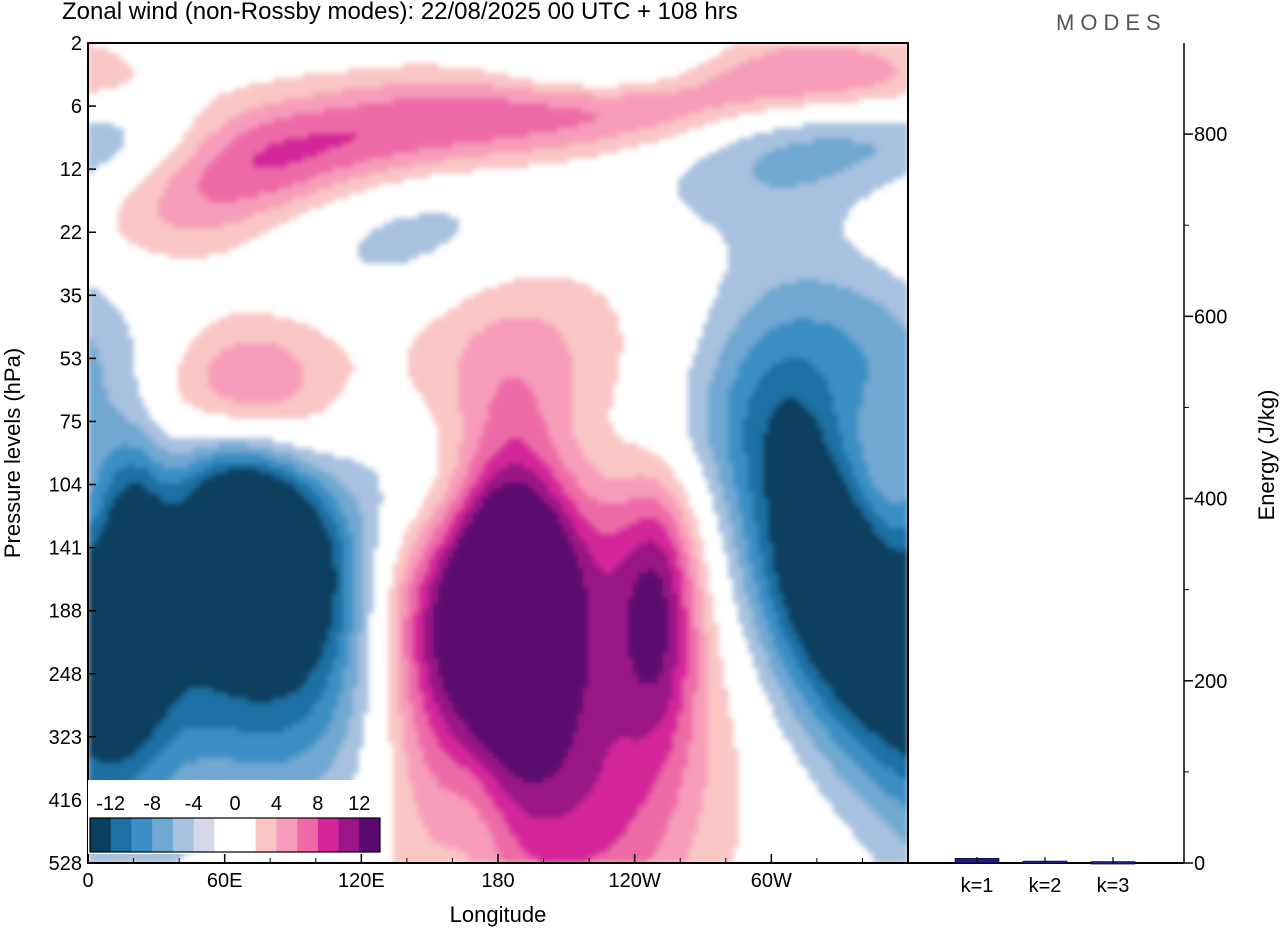  I want to click on y-tick-label: 528, so click(65, 864).